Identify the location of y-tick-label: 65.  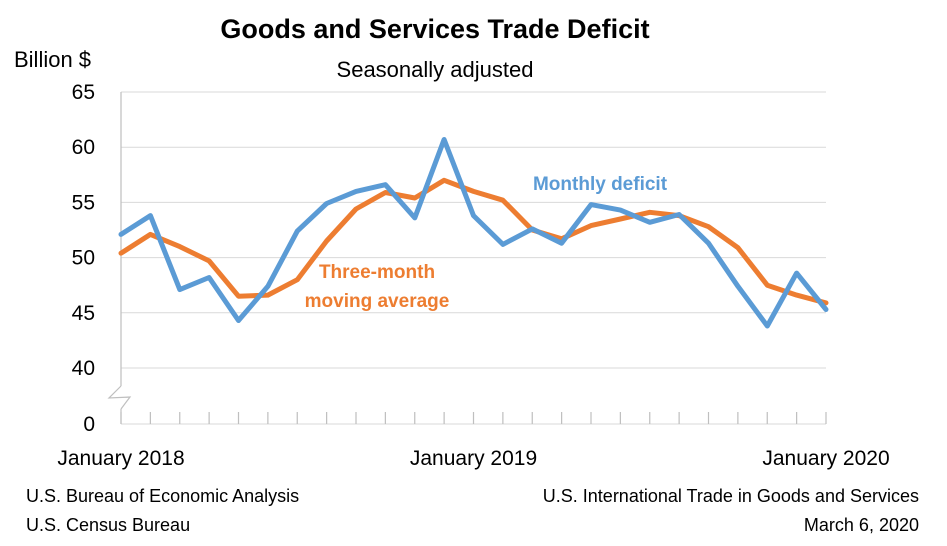
(83, 92).